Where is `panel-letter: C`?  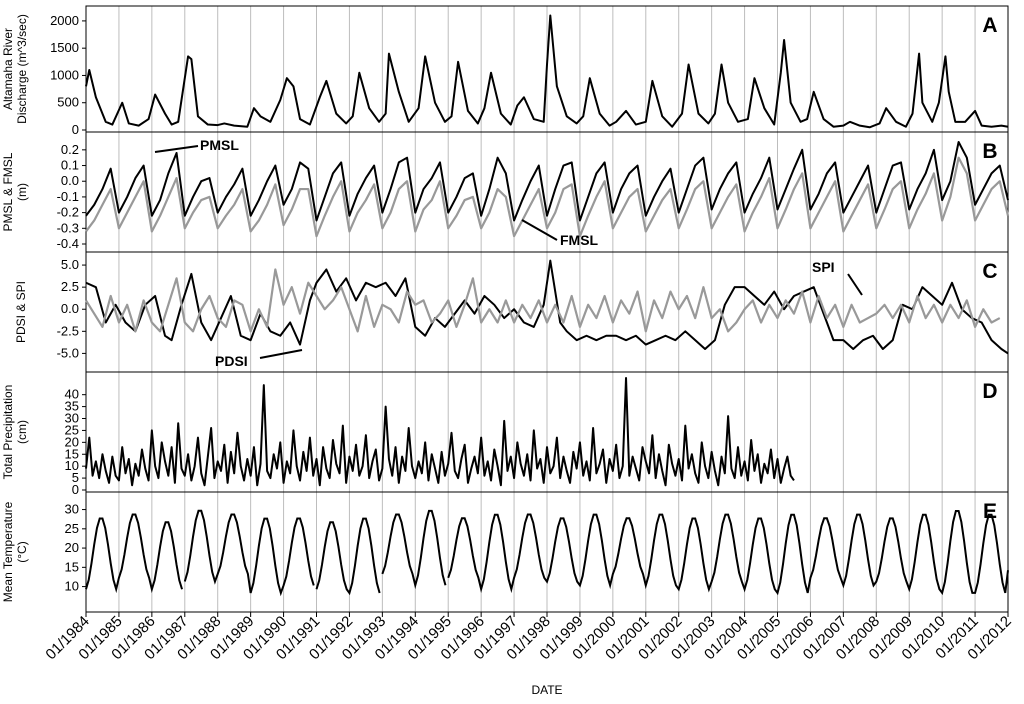 panel-letter: C is located at coordinates (989, 271).